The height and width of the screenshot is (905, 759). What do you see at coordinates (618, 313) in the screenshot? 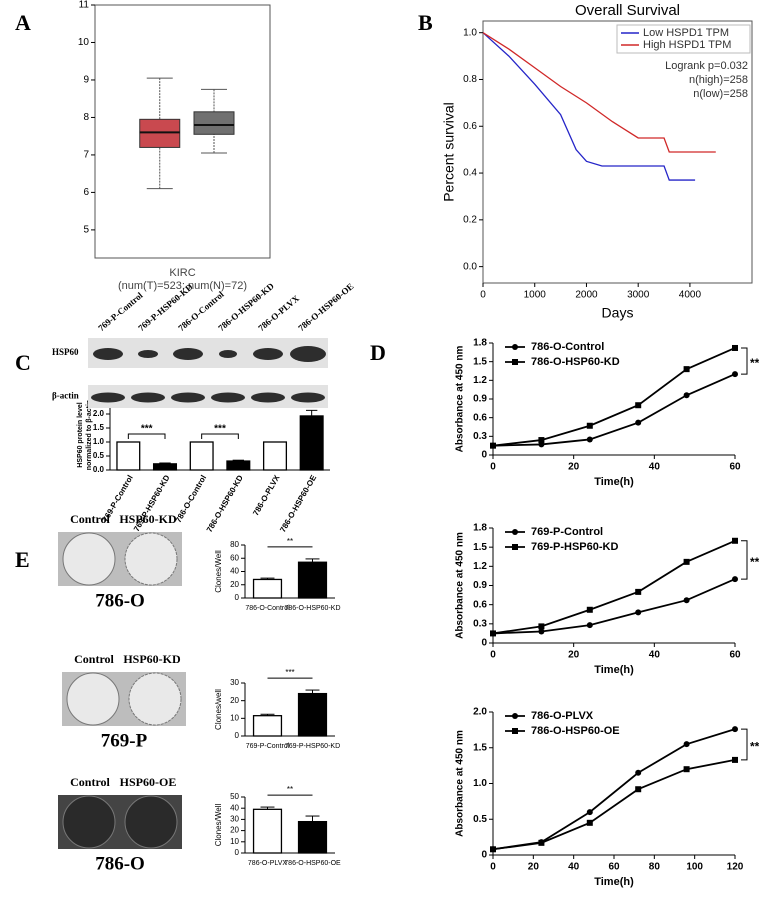
I see `x-axis-label: Days` at bounding box center [618, 313].